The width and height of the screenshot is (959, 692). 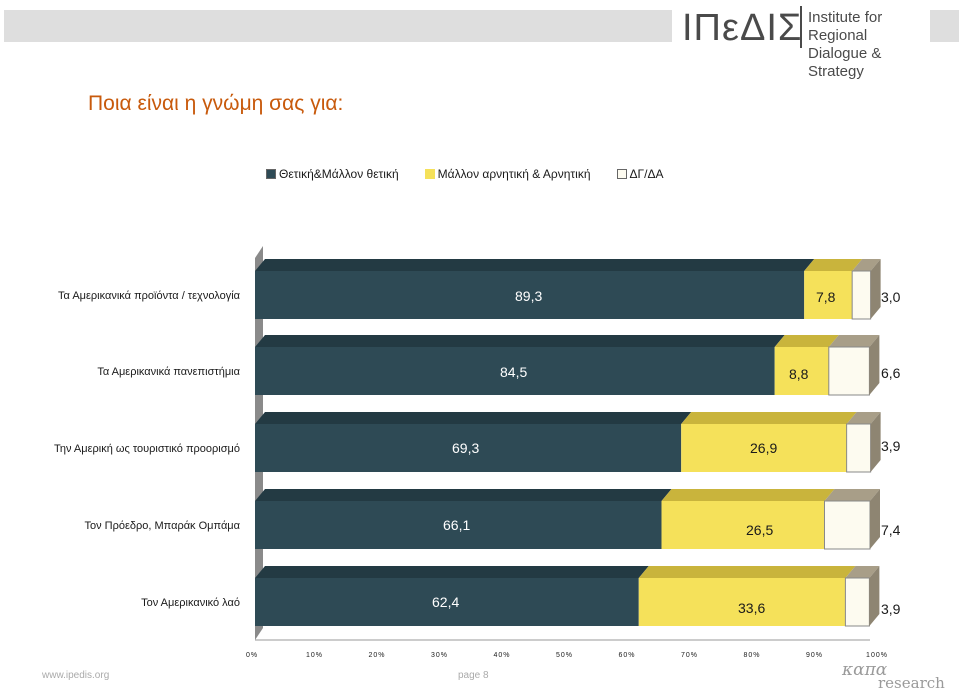 What do you see at coordinates (76, 675) in the screenshot?
I see `footer-url: www.ipedis.org` at bounding box center [76, 675].